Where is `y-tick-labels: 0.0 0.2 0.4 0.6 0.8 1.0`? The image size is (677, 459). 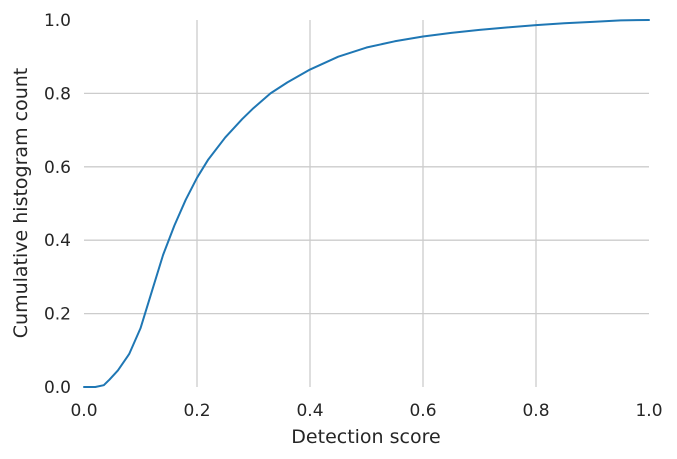
y-tick-labels: 0.0 0.2 0.4 0.6 0.8 1.0 is located at coordinates (57, 204).